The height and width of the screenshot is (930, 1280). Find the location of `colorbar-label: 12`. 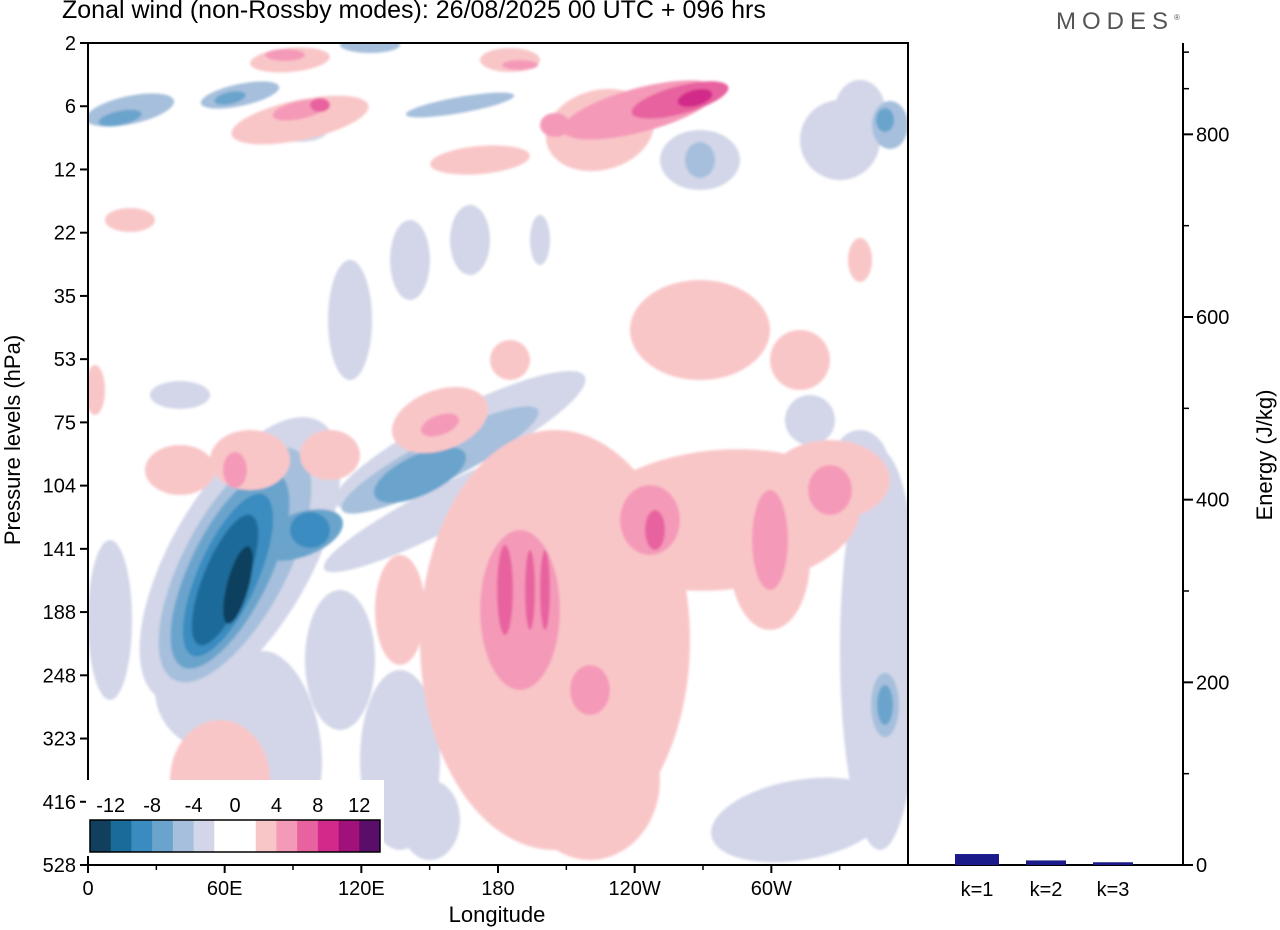

colorbar-label: 12 is located at coordinates (359, 806).